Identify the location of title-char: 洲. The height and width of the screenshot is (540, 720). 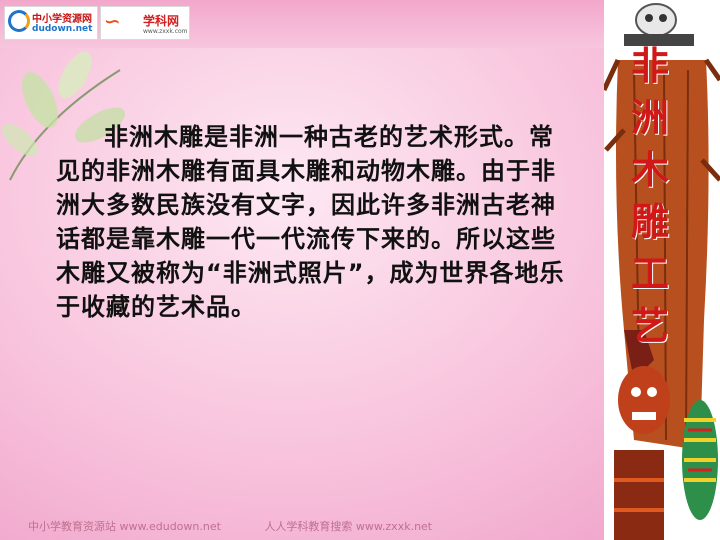
(649, 117).